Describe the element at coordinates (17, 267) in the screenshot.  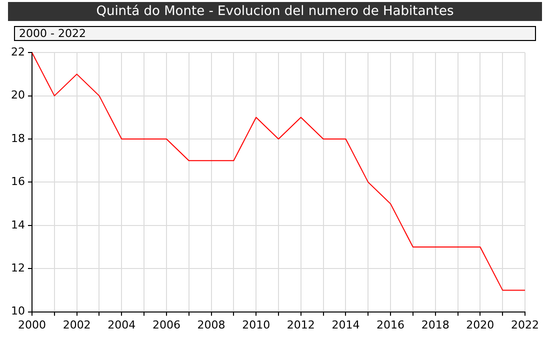
I see `y-tick-label: 12` at that location.